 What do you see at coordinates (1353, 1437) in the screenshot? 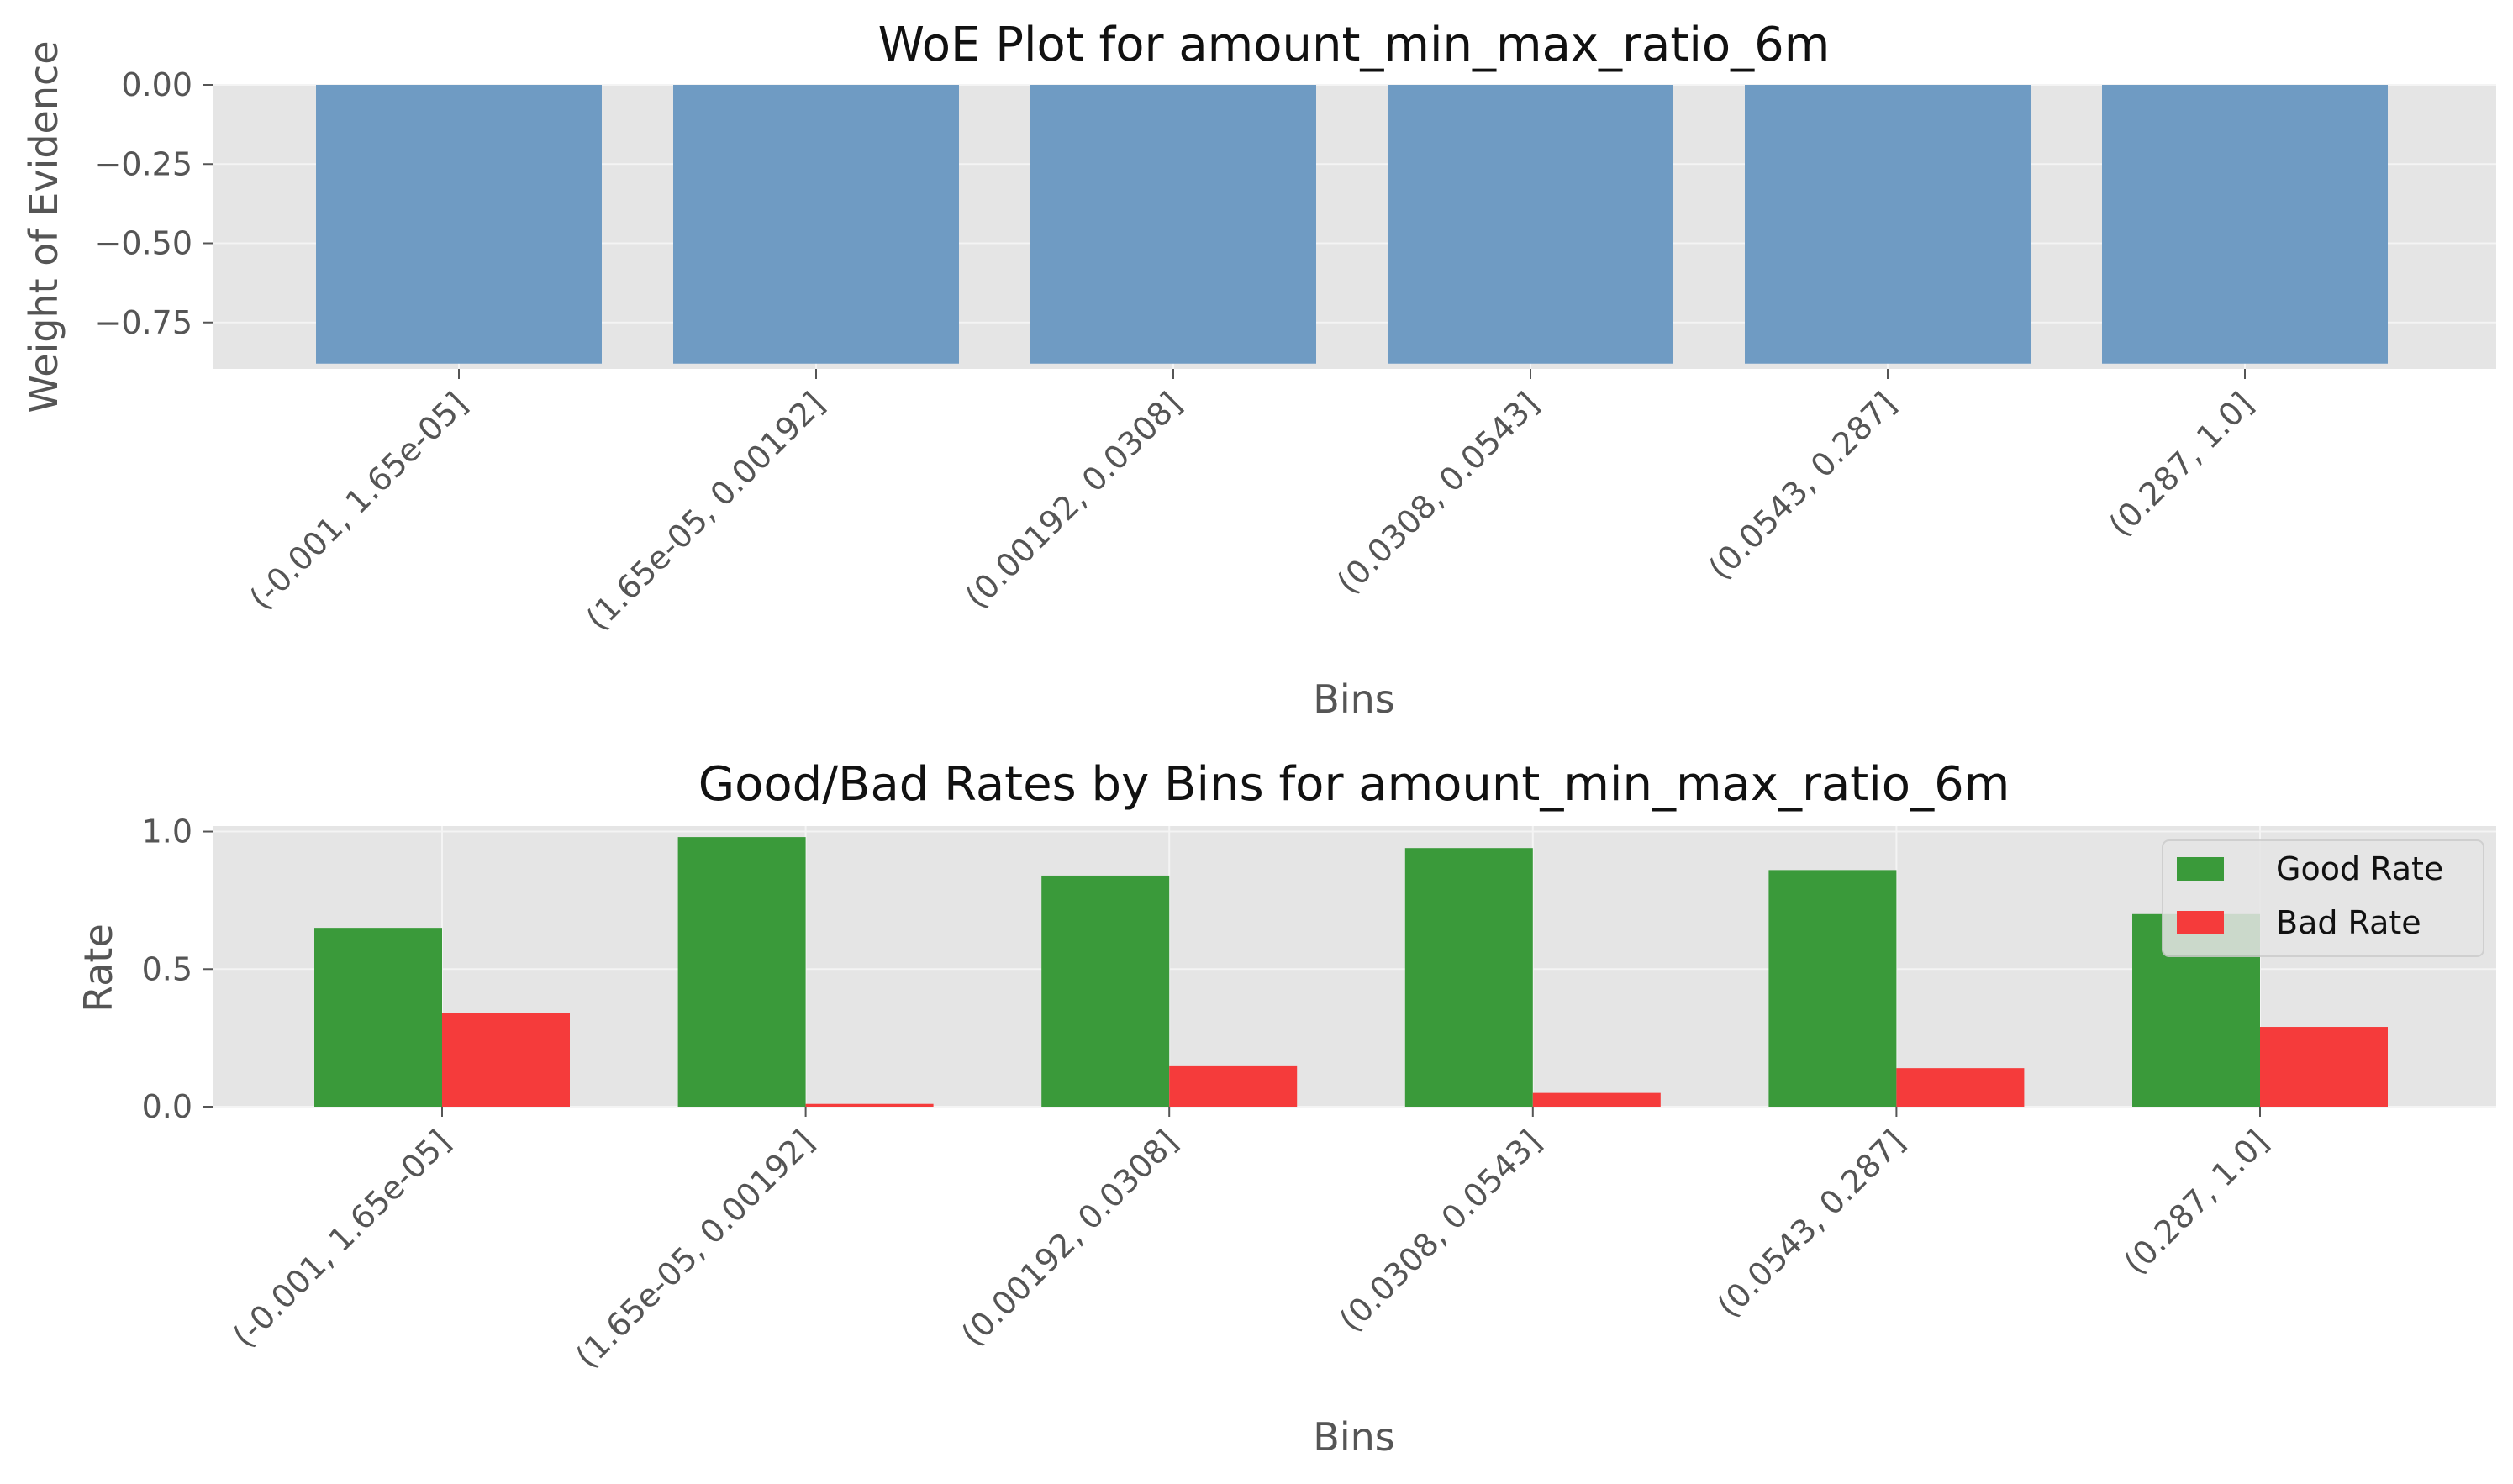
I see `rates-x-axis-label: Bins` at bounding box center [1353, 1437].